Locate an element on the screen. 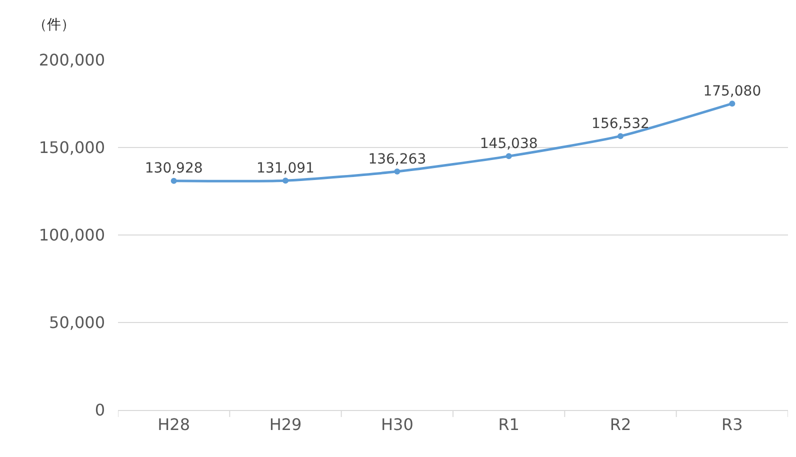  data-label: 175,080 is located at coordinates (732, 91).